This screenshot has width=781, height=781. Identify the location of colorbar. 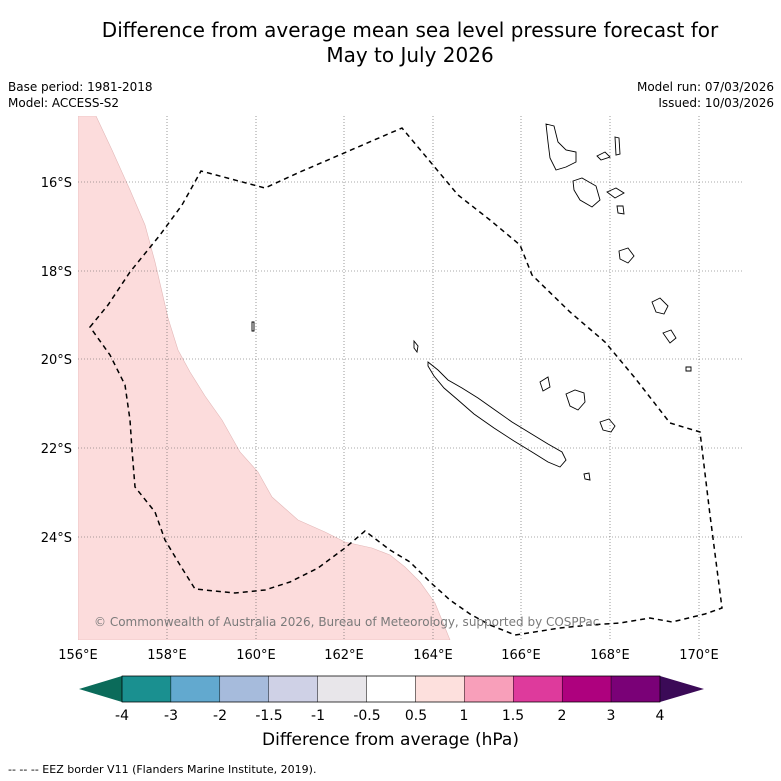
(391, 689).